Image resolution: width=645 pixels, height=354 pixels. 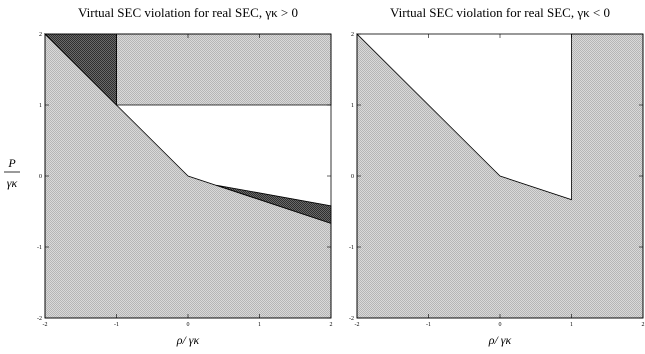 What do you see at coordinates (224, 69) in the screenshot?
I see `violation-region-light` at bounding box center [224, 69].